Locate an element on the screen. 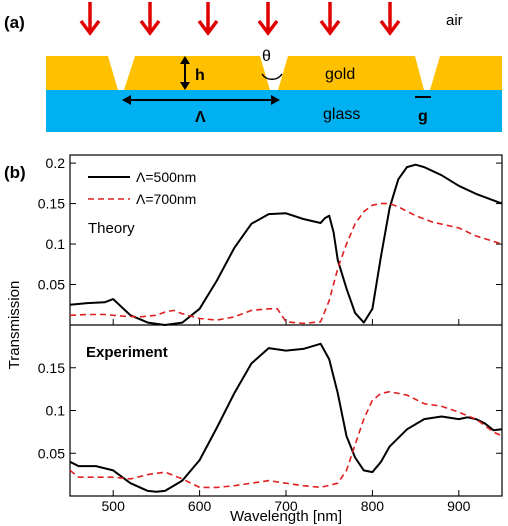  x-axis-label: Wavelength [nm] is located at coordinates (286, 516).